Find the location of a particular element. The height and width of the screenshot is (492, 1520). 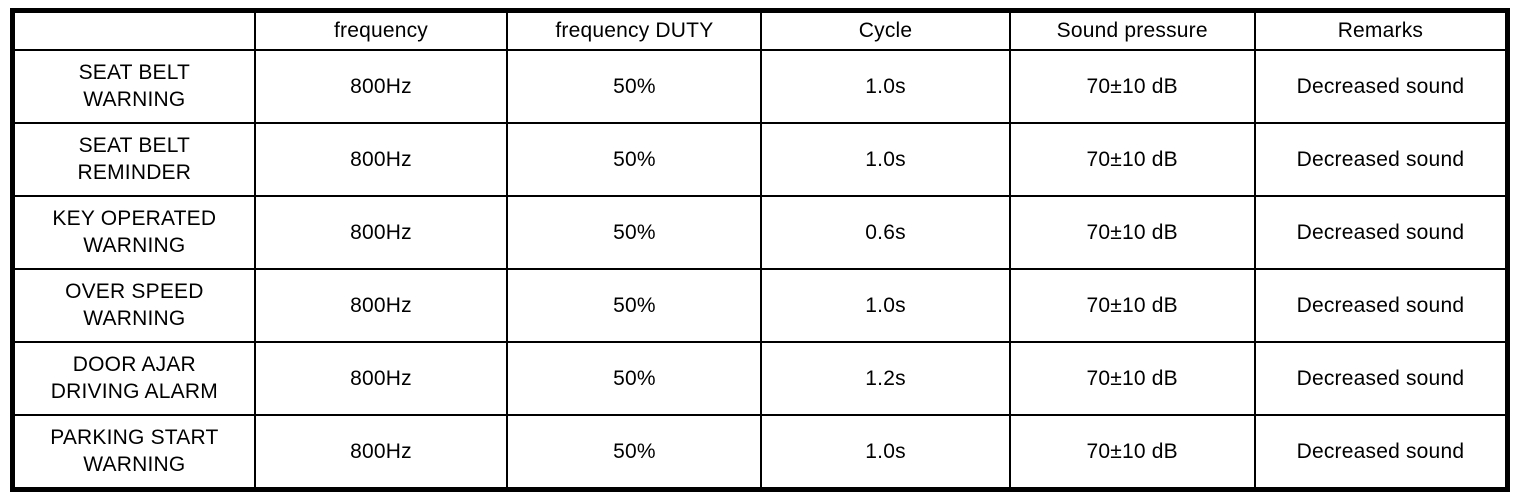

col-header-sound-pressure: Sound pressure is located at coordinates (1132, 30).